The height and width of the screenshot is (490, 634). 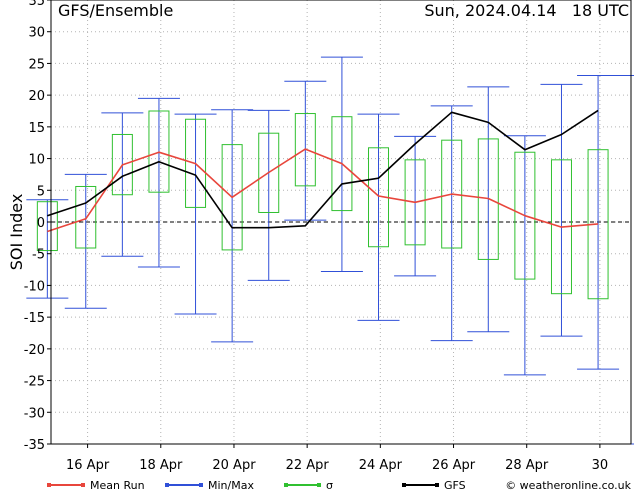 What do you see at coordinates (41, 191) in the screenshot?
I see `y-tick-label: 5` at bounding box center [41, 191].